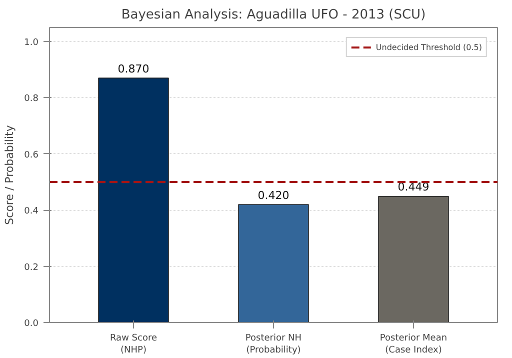  I want to click on data-label: 0.870, so click(134, 69).